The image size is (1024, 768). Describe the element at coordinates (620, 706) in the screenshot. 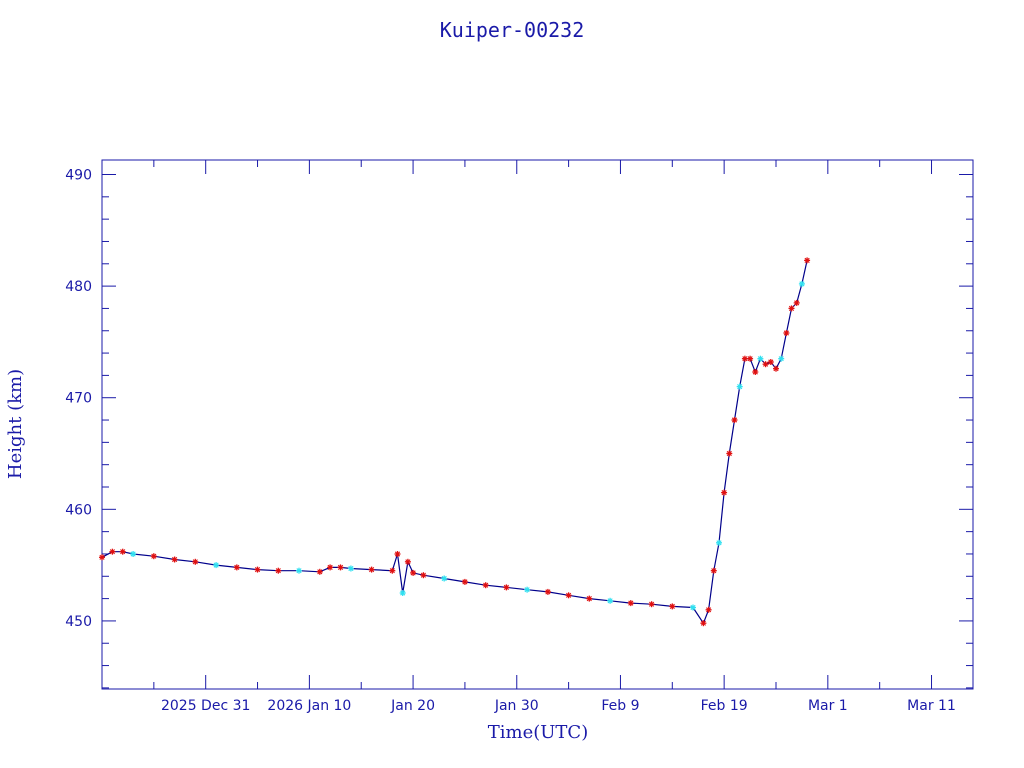

I see `x-tick-label: Feb 9` at that location.